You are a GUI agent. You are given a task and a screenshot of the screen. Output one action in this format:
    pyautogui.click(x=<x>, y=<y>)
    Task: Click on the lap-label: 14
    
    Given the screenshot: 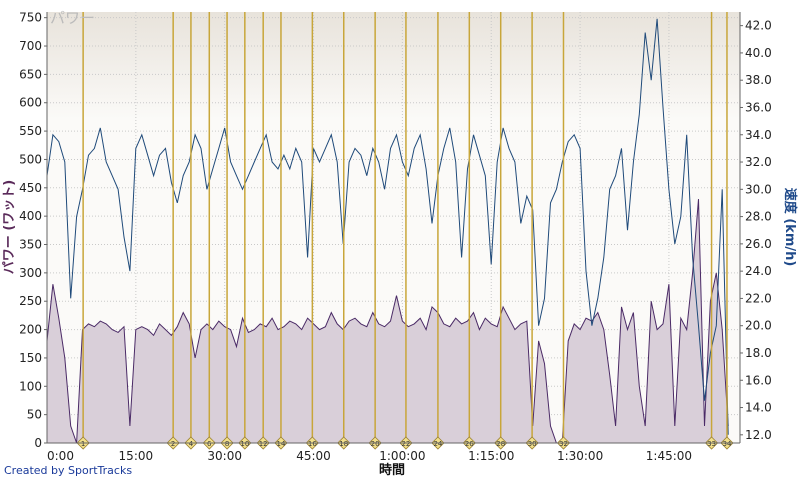 What is the action you would take?
    pyautogui.click(x=281, y=444)
    